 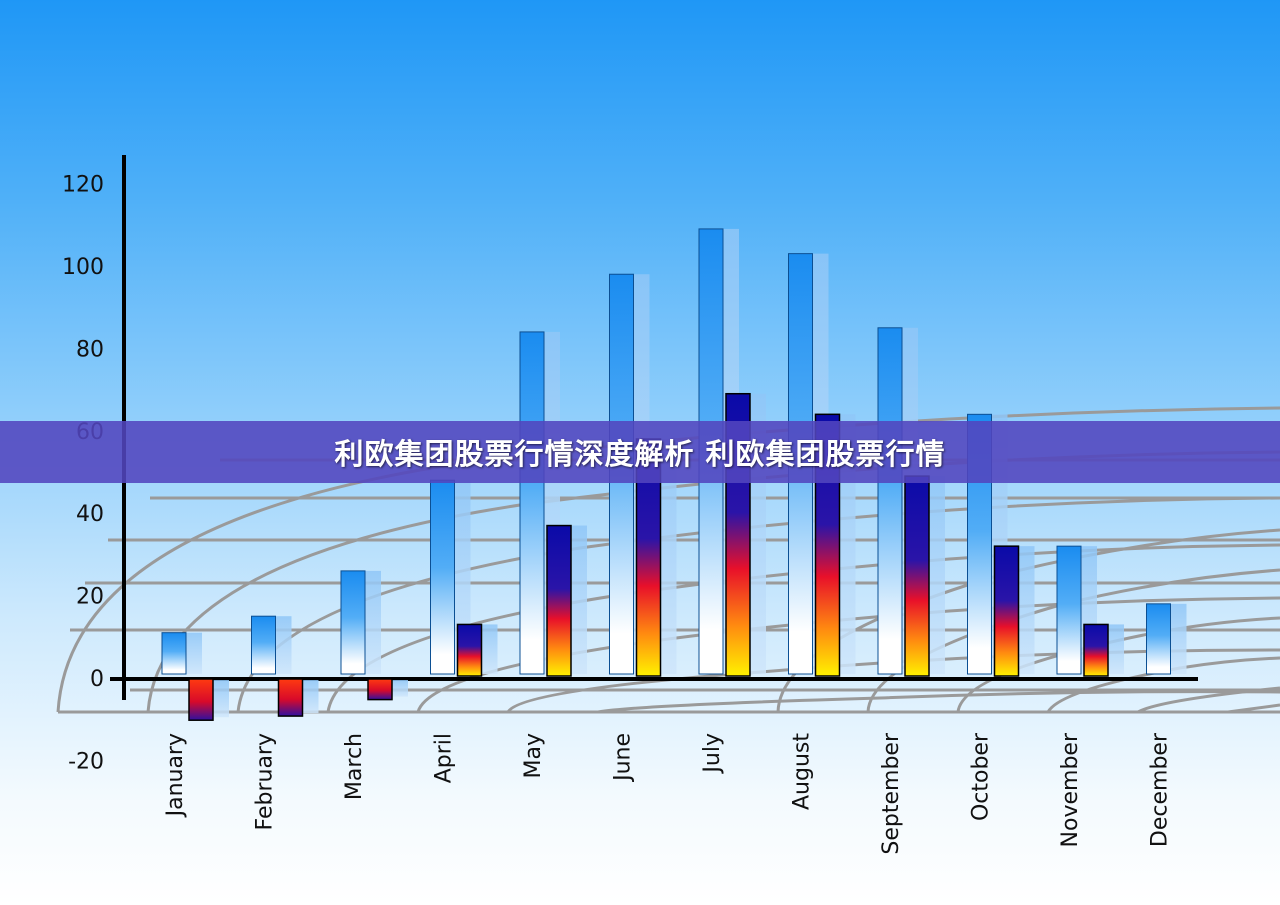 What do you see at coordinates (90, 514) in the screenshot?
I see `y-tick-label: 40` at bounding box center [90, 514].